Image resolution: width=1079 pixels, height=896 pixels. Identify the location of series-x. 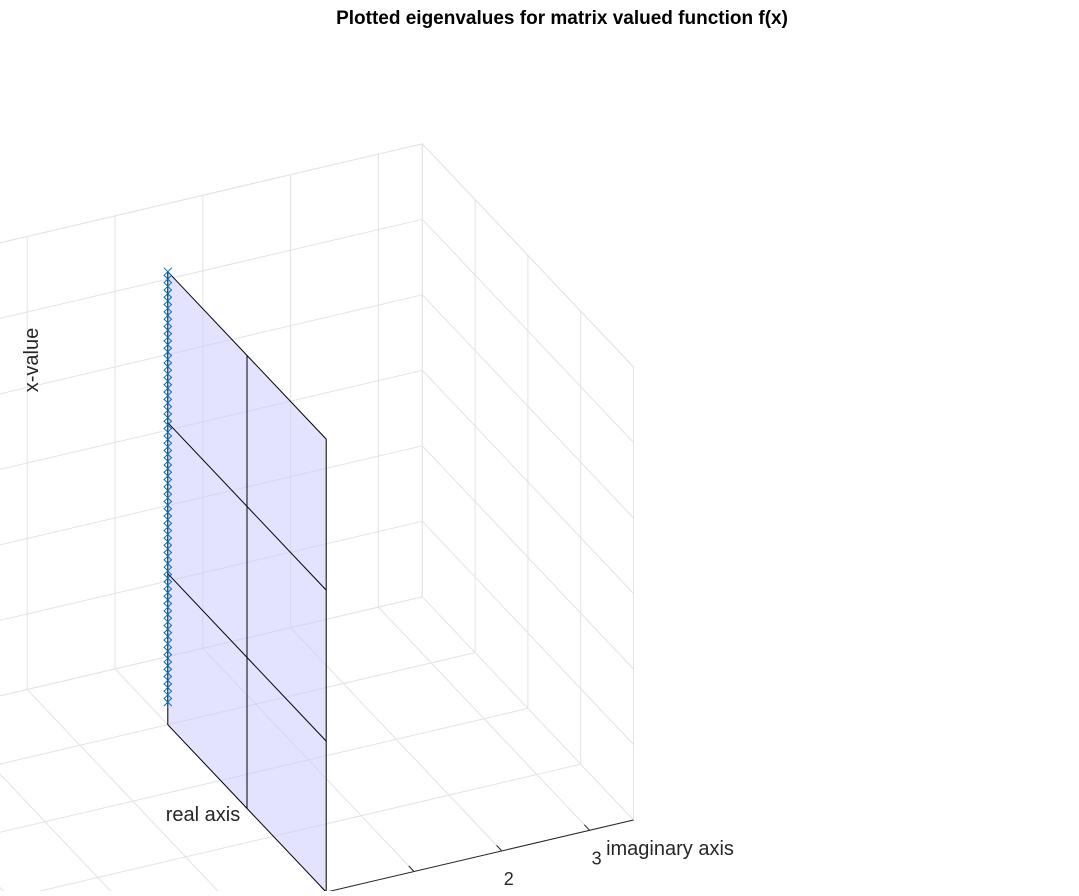
(168, 487).